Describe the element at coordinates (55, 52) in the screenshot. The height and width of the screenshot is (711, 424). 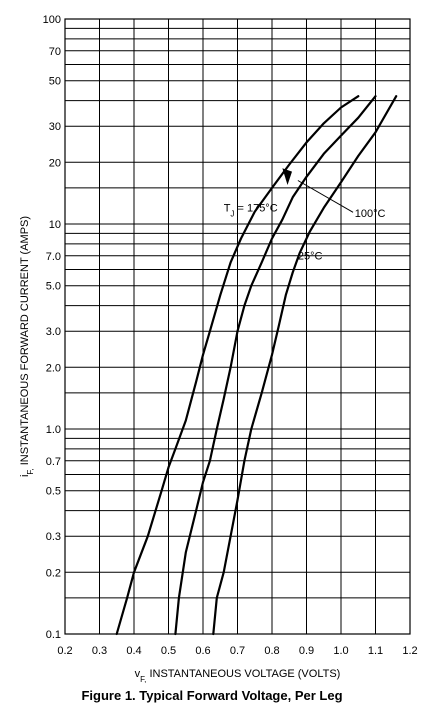
I see `y-tick-label: 70` at that location.